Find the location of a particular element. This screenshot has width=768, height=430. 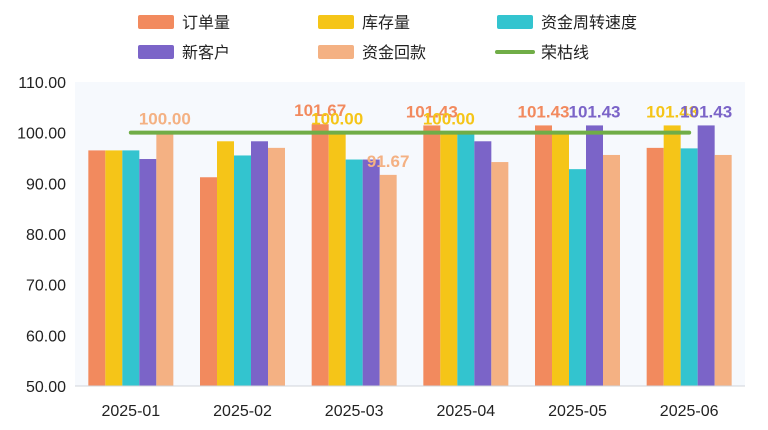

y-tick-label: 100.00 is located at coordinates (41, 134).